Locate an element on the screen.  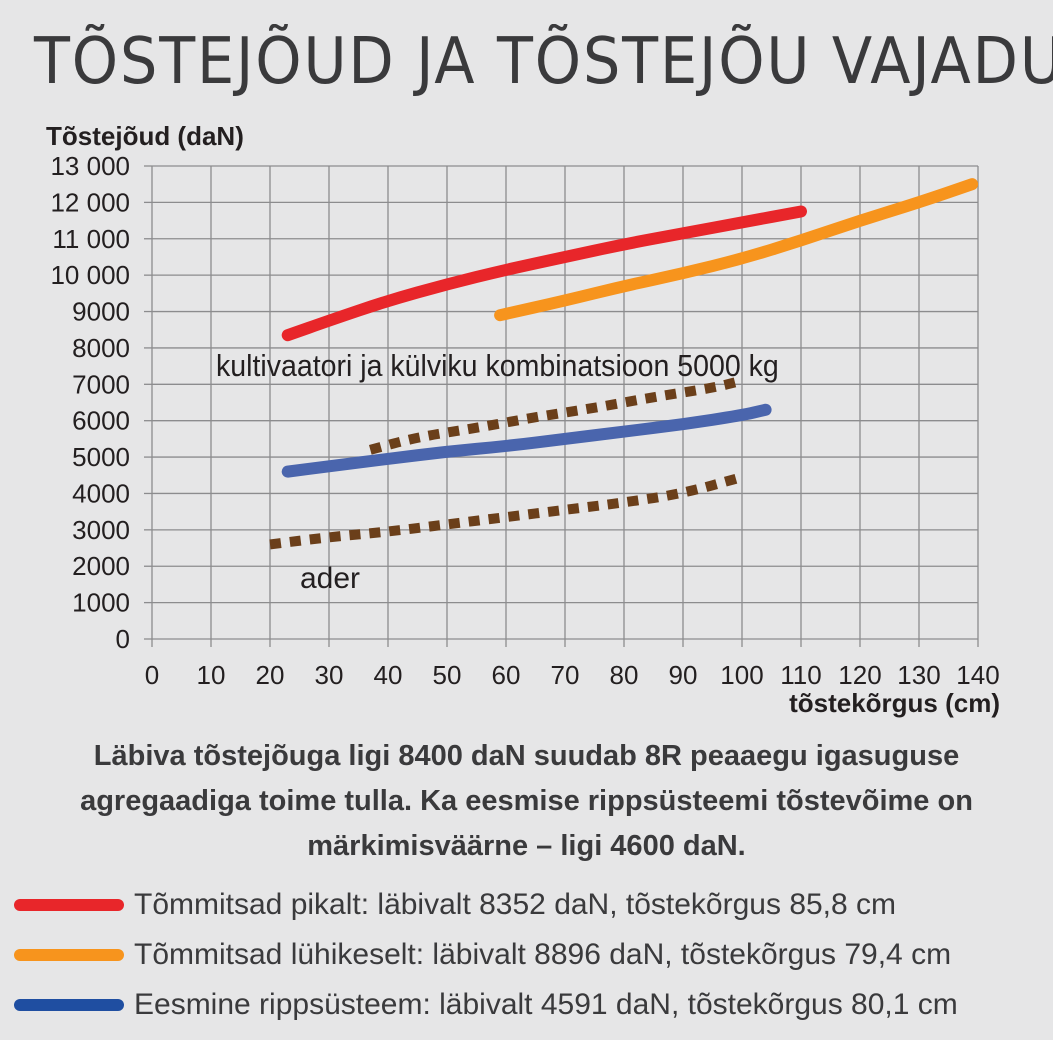
x-tick-label: 130 is located at coordinates (918, 675).